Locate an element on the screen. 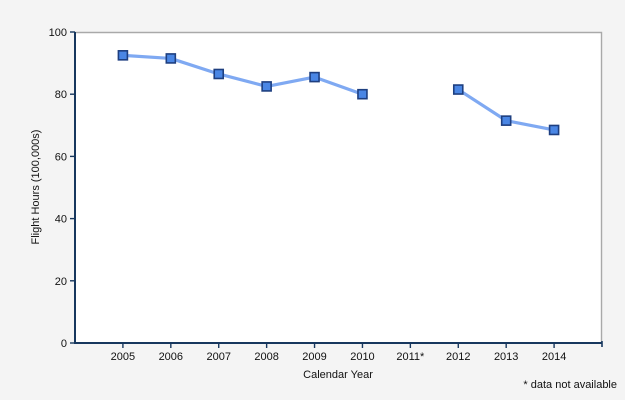  x-tick-label: 2009 is located at coordinates (314, 357).